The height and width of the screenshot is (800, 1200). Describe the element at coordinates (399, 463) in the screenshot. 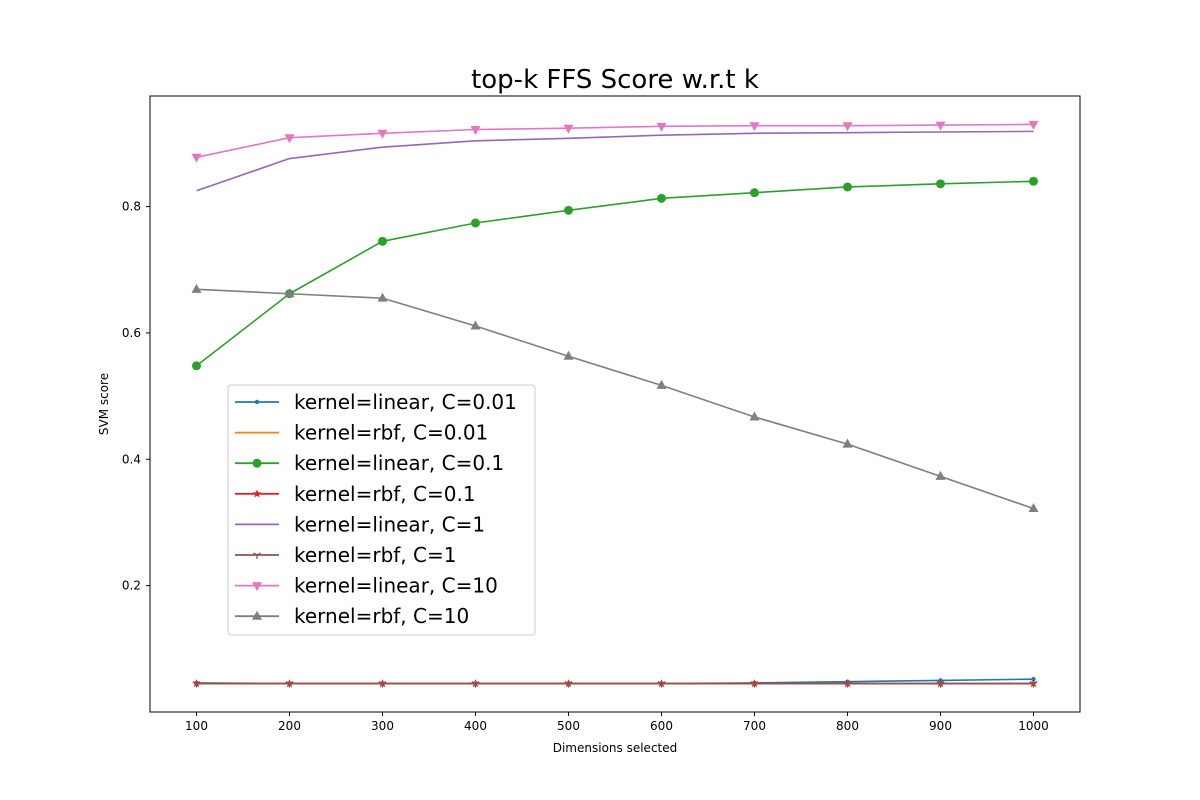

I see `legend-label: kernel=linear, C=0.1` at that location.